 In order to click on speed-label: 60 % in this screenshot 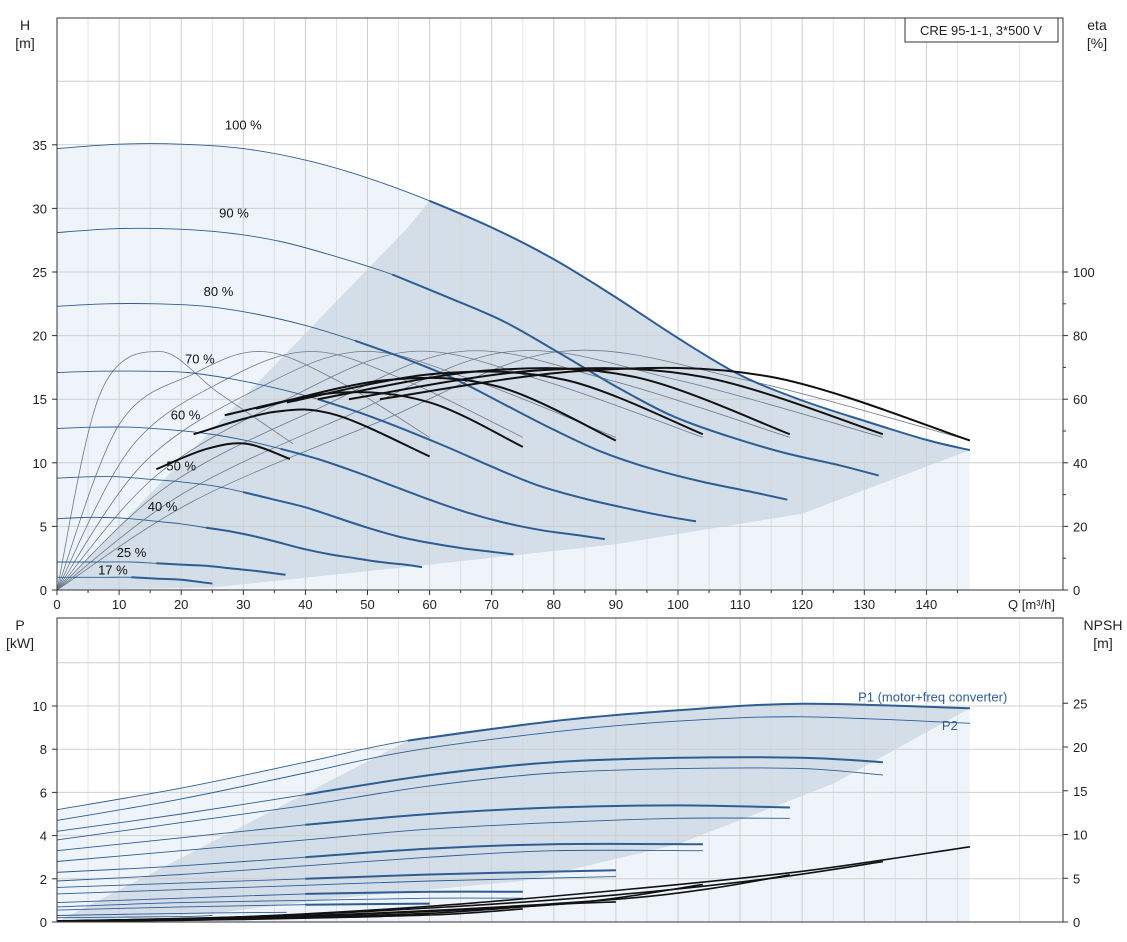, I will do `click(186, 415)`.